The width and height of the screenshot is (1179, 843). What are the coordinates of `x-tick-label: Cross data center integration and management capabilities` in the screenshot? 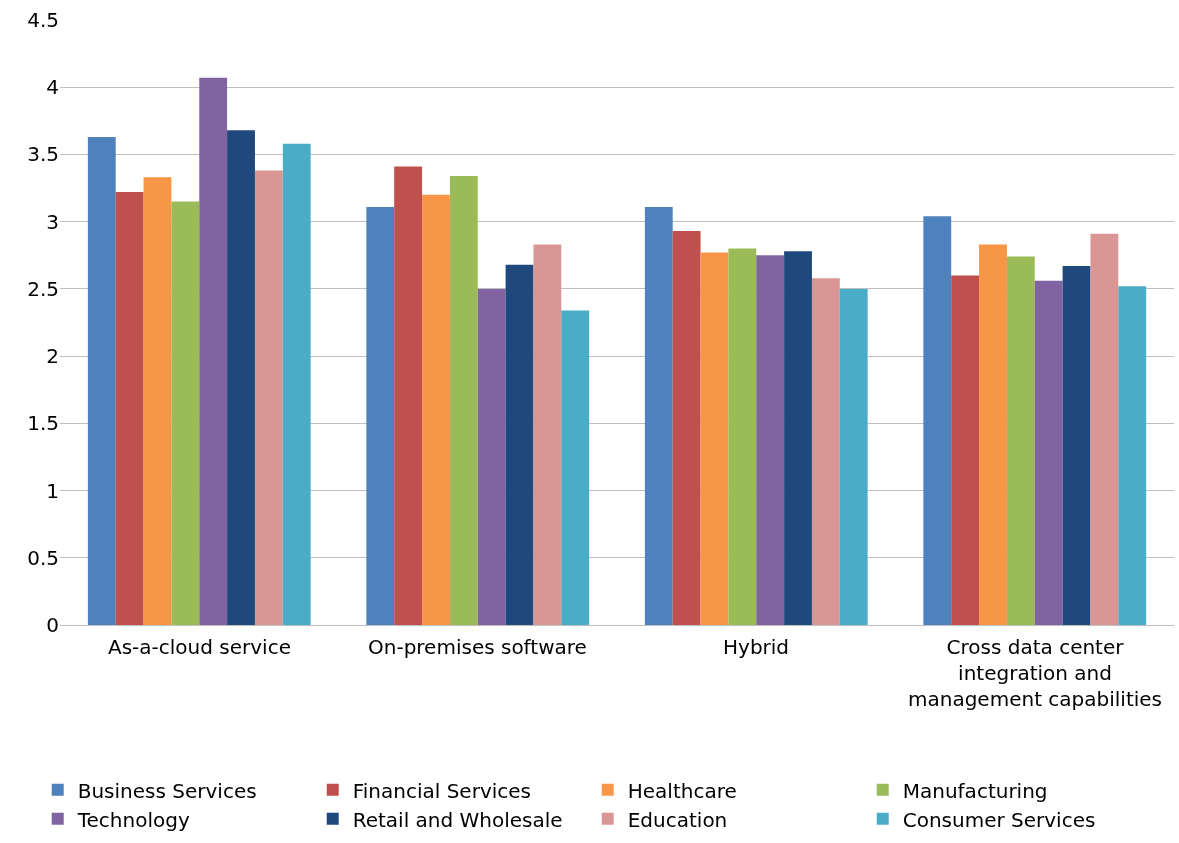 It's located at (1035, 673).